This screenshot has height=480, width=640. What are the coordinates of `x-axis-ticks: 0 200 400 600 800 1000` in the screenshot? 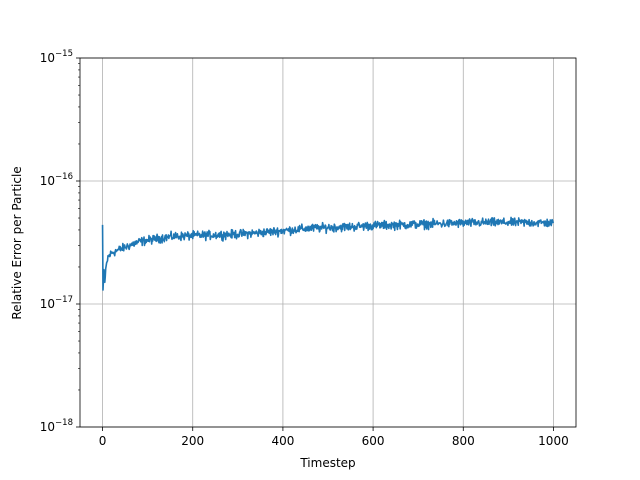 It's located at (334, 437).